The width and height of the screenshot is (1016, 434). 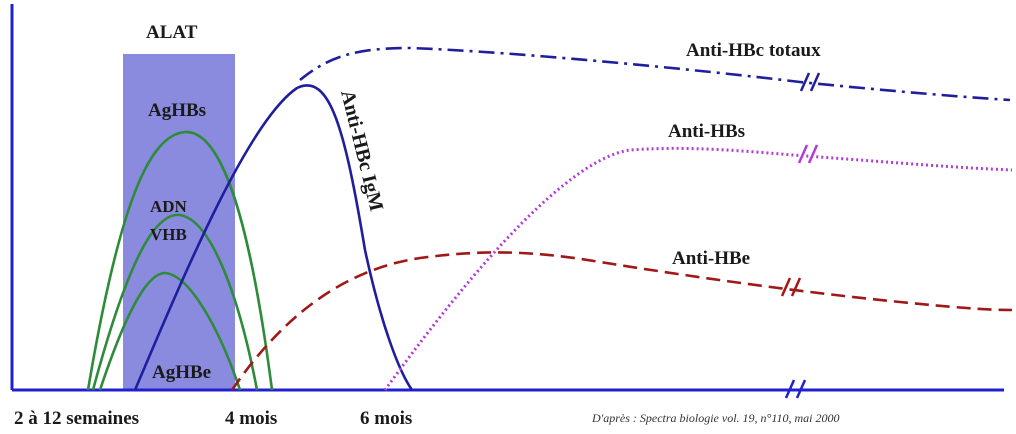 I want to click on label-anti-hbs: Anti-HBs, so click(x=706, y=131).